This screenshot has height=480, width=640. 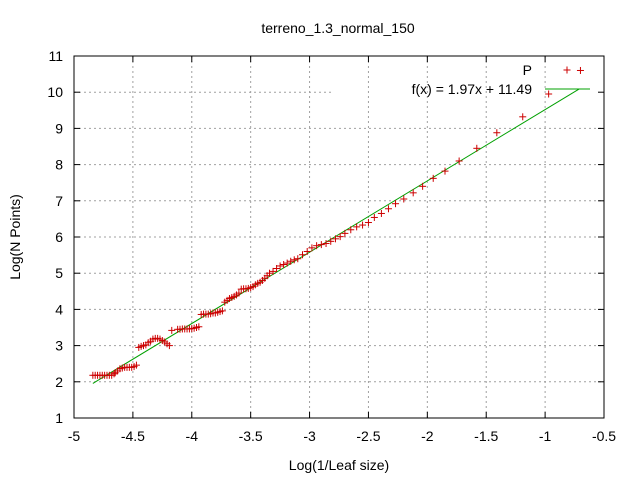 What do you see at coordinates (59, 273) in the screenshot?
I see `y-tick-label: 5` at bounding box center [59, 273].